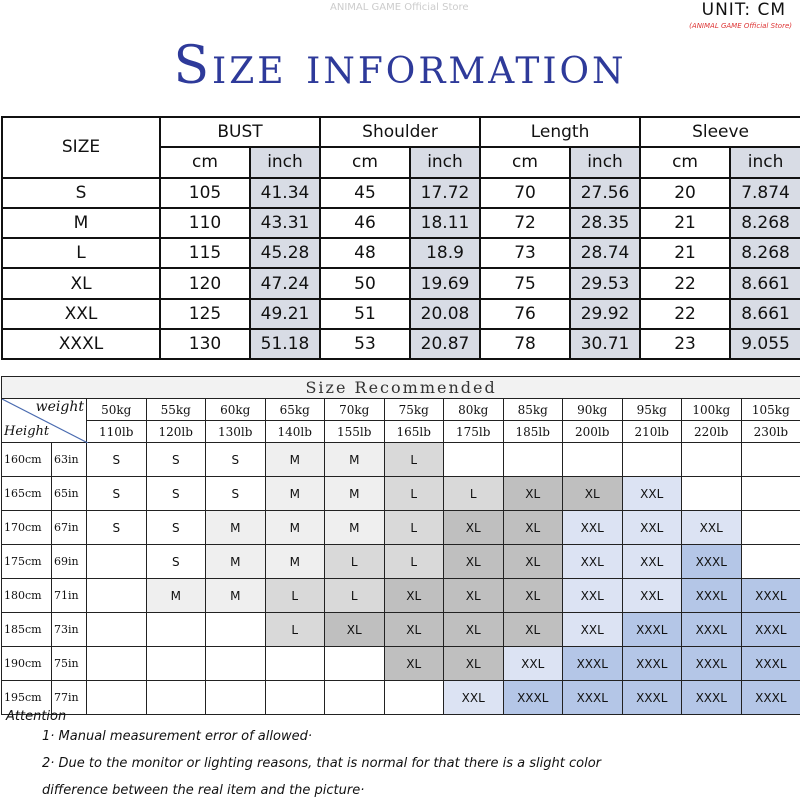 The image size is (800, 800). What do you see at coordinates (26, 561) in the screenshot?
I see `height-cm: 175cm` at bounding box center [26, 561].